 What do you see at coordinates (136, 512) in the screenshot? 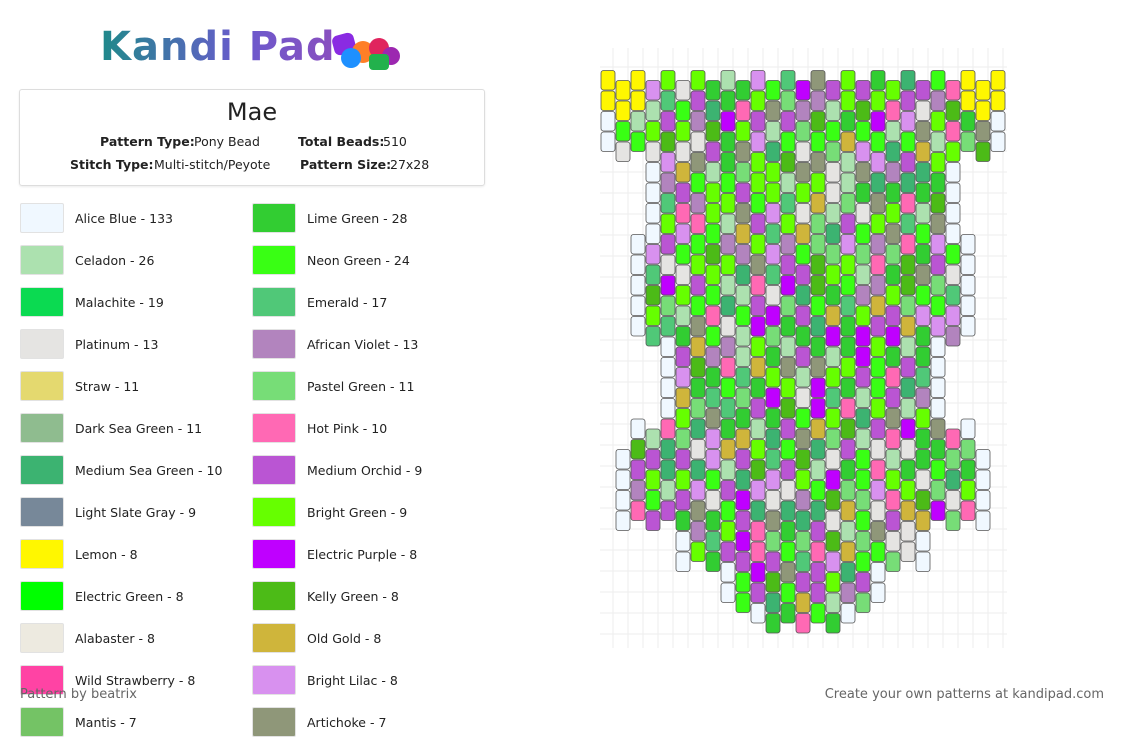
I see `legend-label: Light Slate Gray - 9` at bounding box center [136, 512].